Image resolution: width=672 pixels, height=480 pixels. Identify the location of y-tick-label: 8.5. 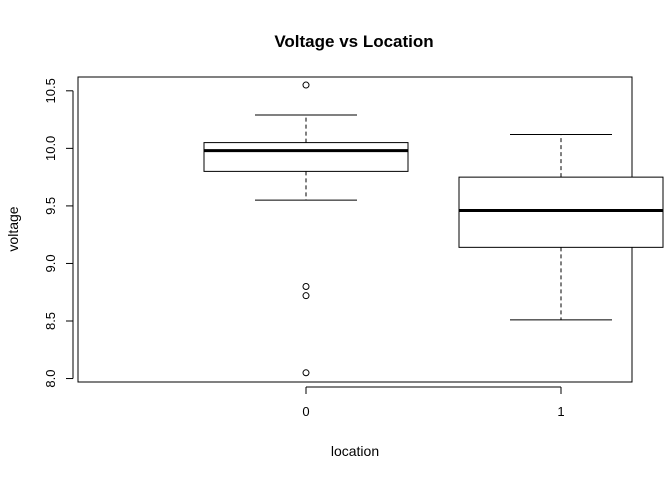
(50, 321).